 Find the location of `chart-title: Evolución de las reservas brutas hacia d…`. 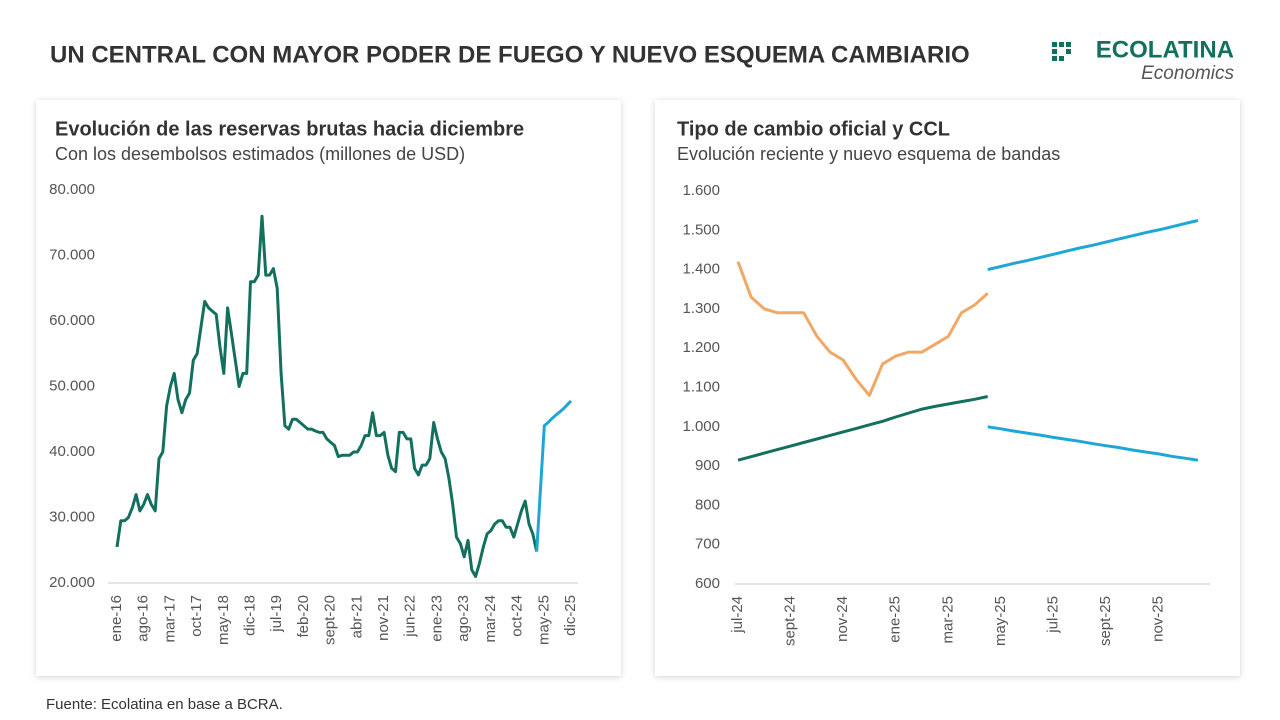

chart-title: Evolución de las reservas brutas hacia d… is located at coordinates (289, 129).